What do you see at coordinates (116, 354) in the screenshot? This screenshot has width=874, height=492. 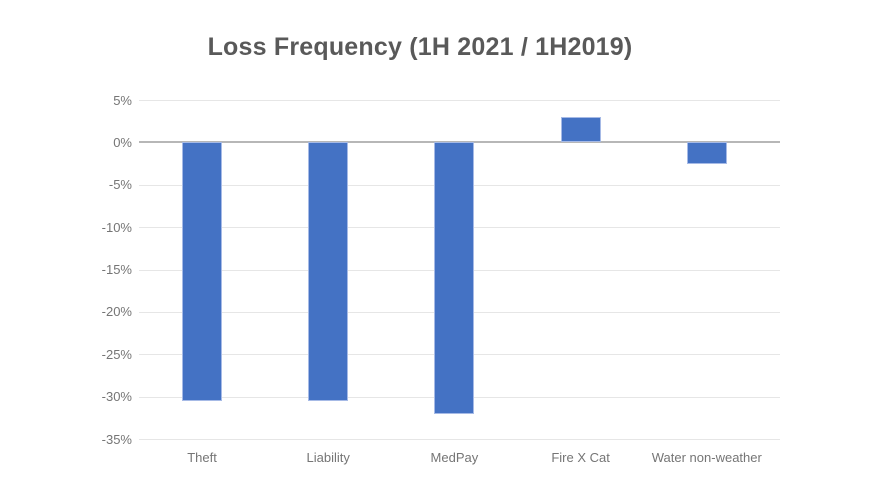 I see `y-axis-tick: -25%` at bounding box center [116, 354].